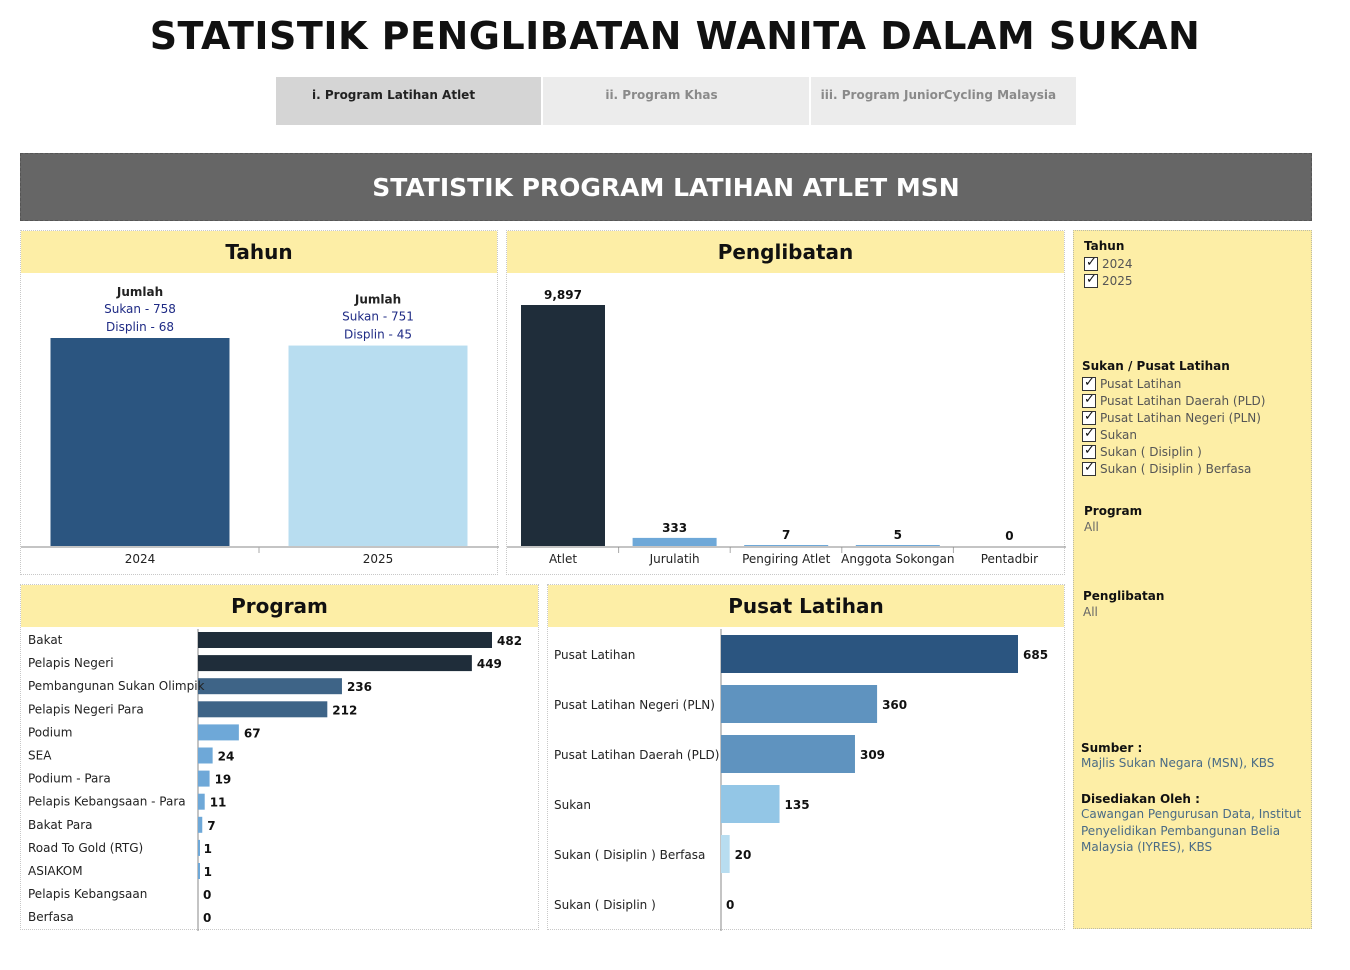 The width and height of the screenshot is (1350, 970). Describe the element at coordinates (1117, 280) in the screenshot. I see `filter-option-label: 2025` at that location.